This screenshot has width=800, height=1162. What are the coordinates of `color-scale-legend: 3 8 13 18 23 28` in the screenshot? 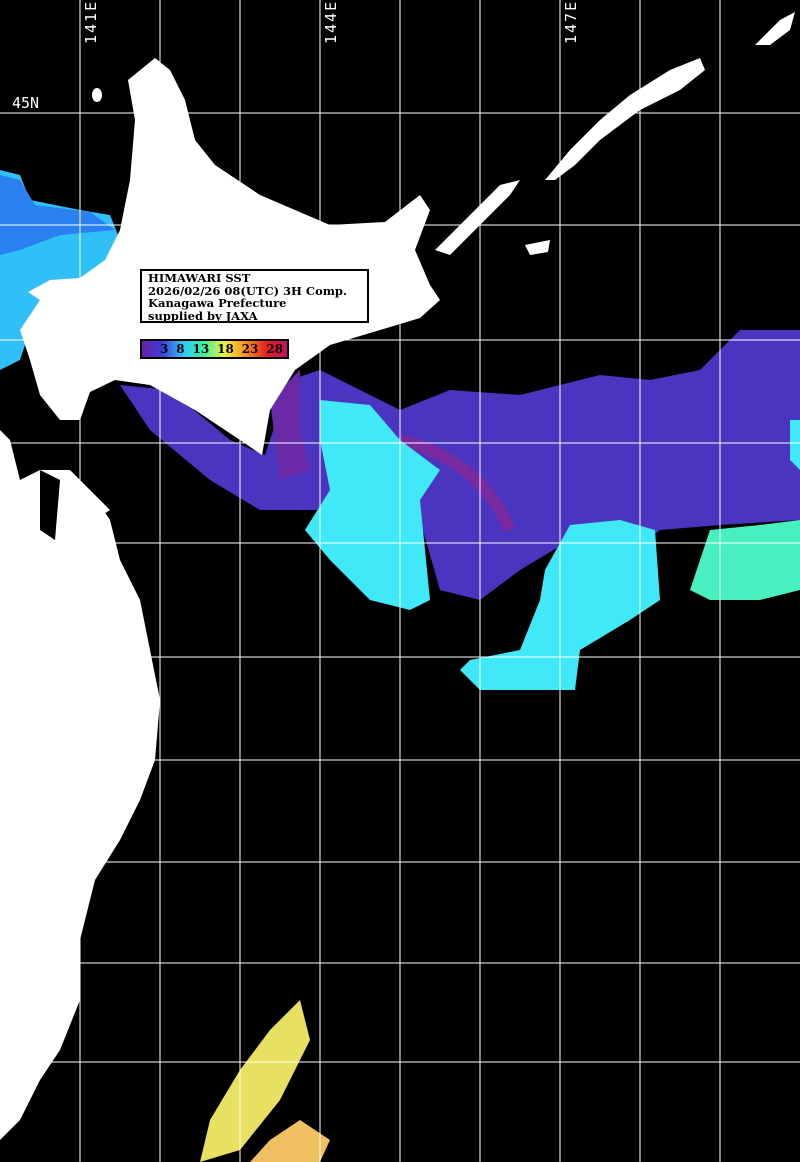 It's located at (214, 349).